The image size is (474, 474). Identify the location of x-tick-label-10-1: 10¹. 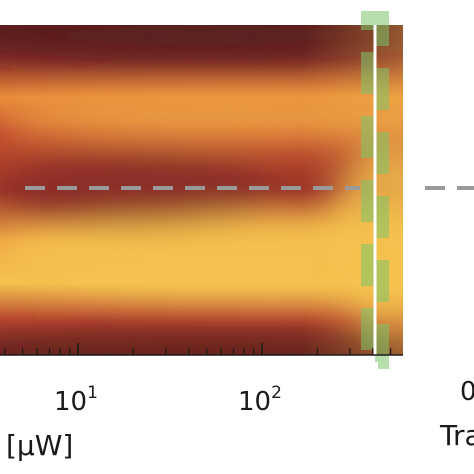
(76, 400).